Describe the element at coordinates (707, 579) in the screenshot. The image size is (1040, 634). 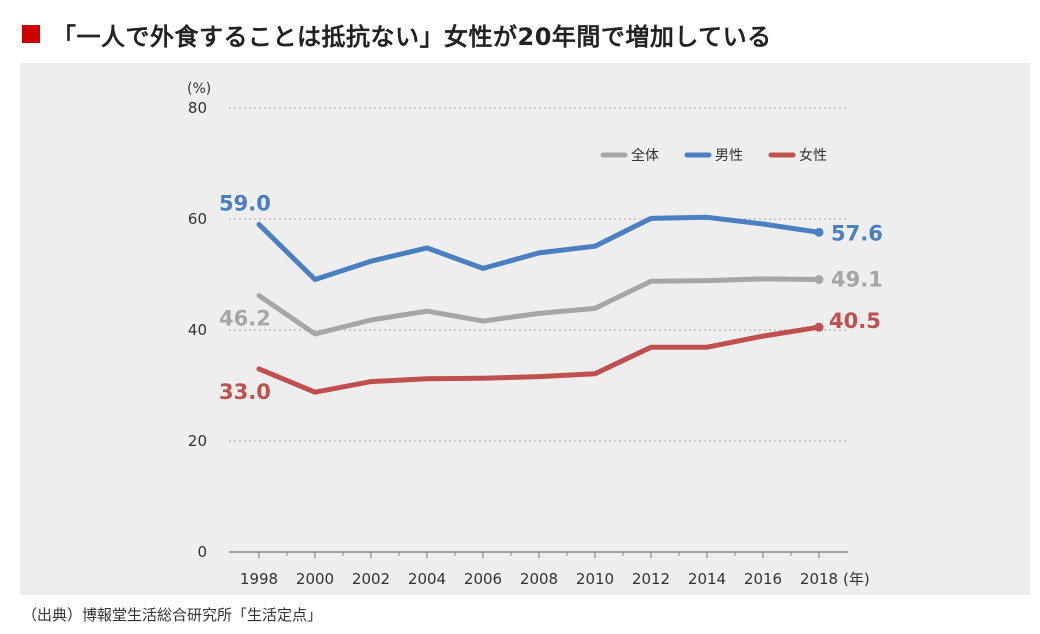
I see `x-tick-label: 2014` at that location.